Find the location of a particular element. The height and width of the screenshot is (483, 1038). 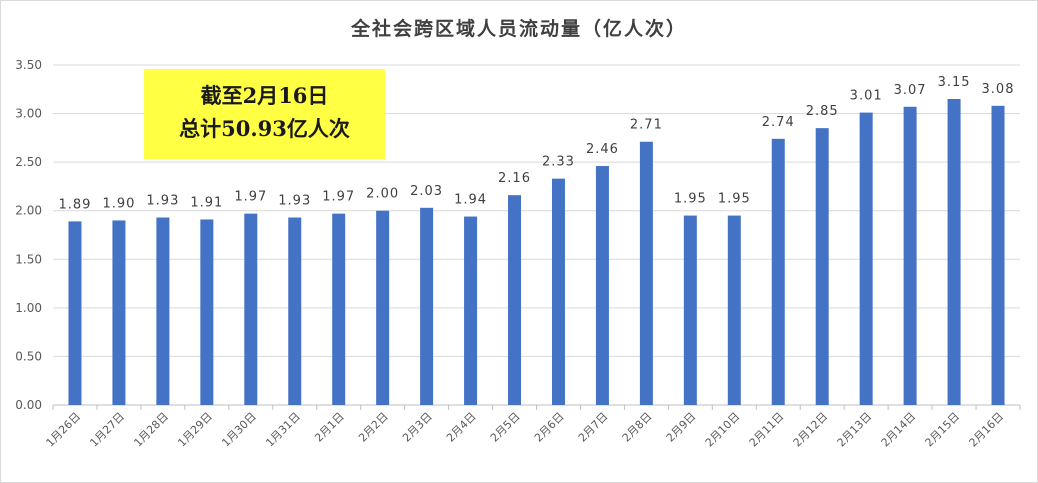

data-label: 2.85 is located at coordinates (822, 111).